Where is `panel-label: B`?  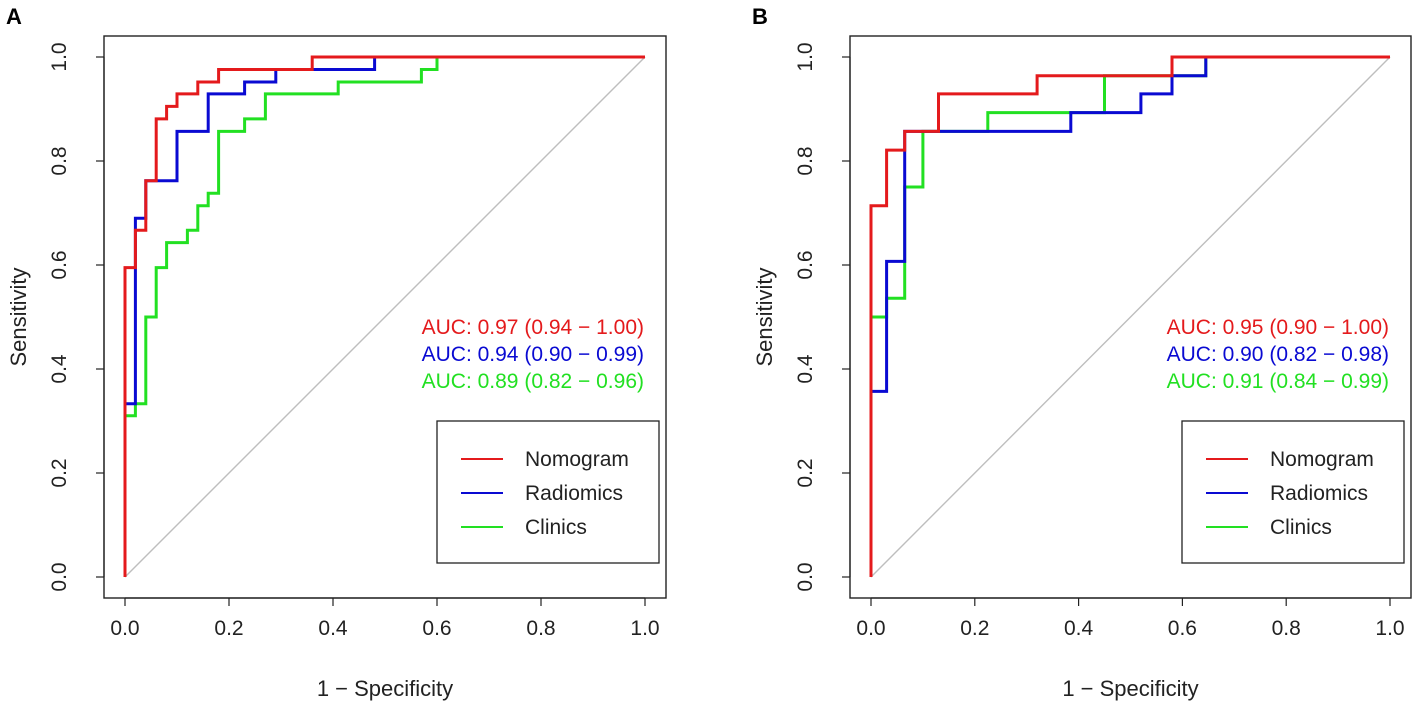 panel-label: B is located at coordinates (760, 16).